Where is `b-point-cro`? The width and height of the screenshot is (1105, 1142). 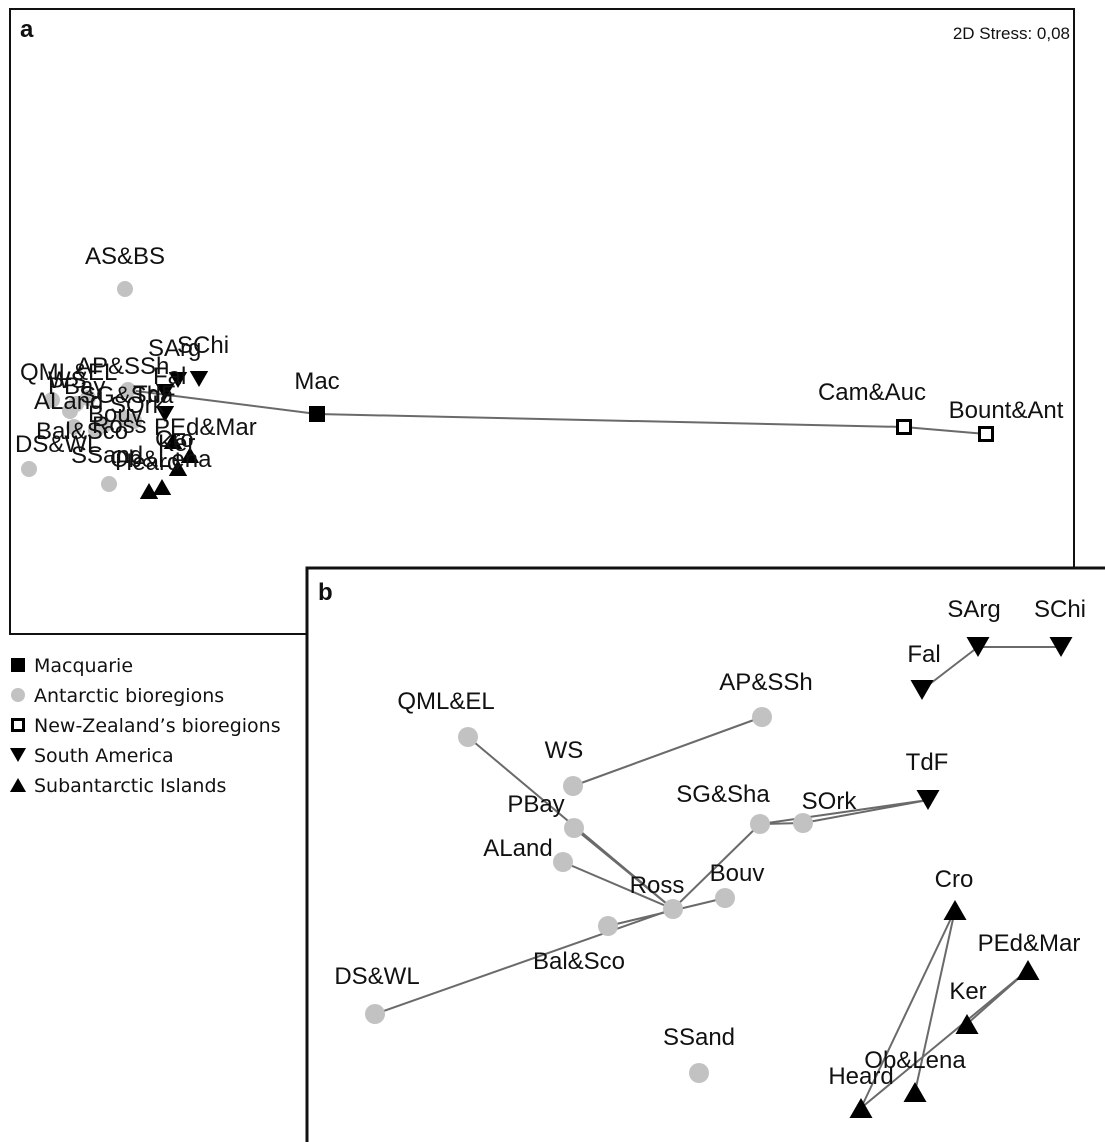 b-point-cro is located at coordinates (955, 910).